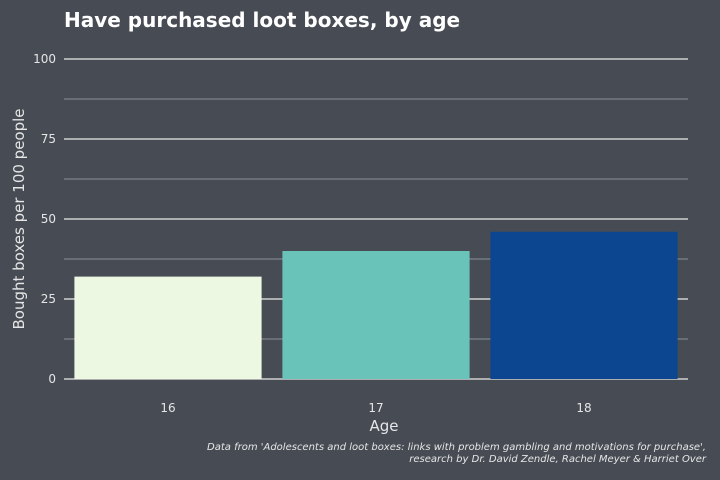 This screenshot has height=480, width=720. What do you see at coordinates (44, 59) in the screenshot?
I see `y-tick-label: 100` at bounding box center [44, 59].